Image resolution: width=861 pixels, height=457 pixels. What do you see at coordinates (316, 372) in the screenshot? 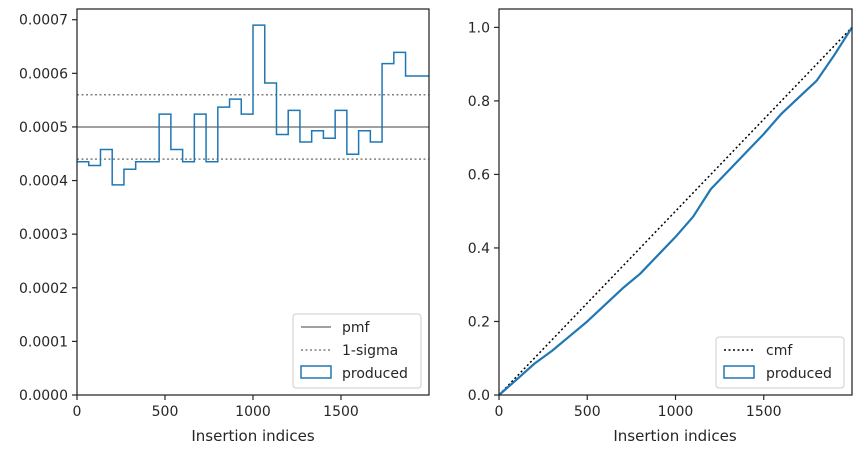
I see `legend-produced-swatch` at bounding box center [316, 372].